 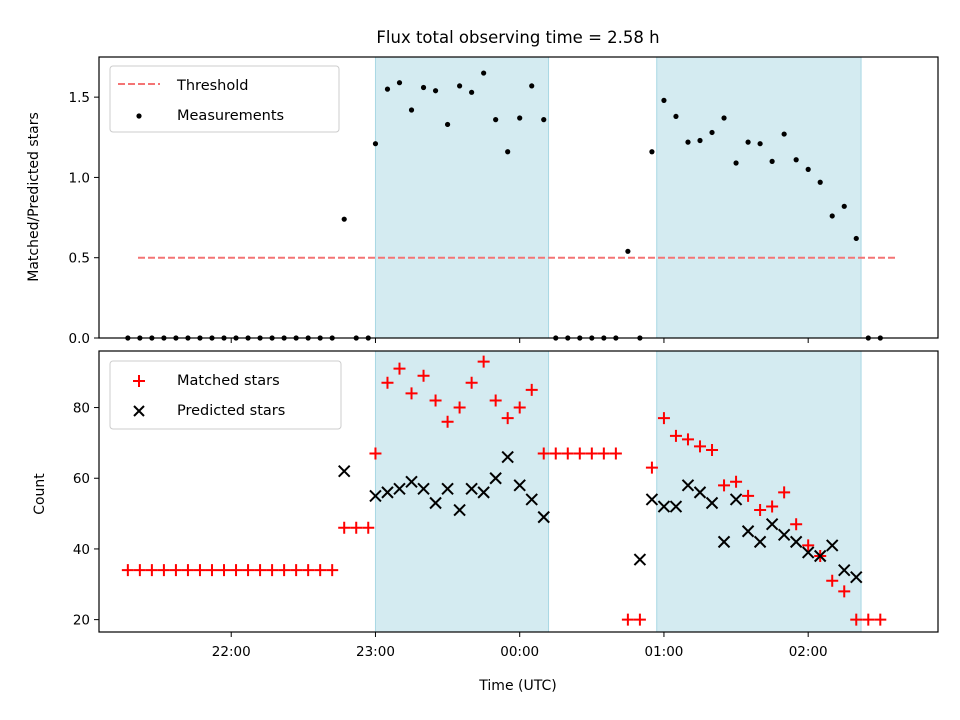 I want to click on bottom-y-axis-label: Count, so click(x=40, y=494).